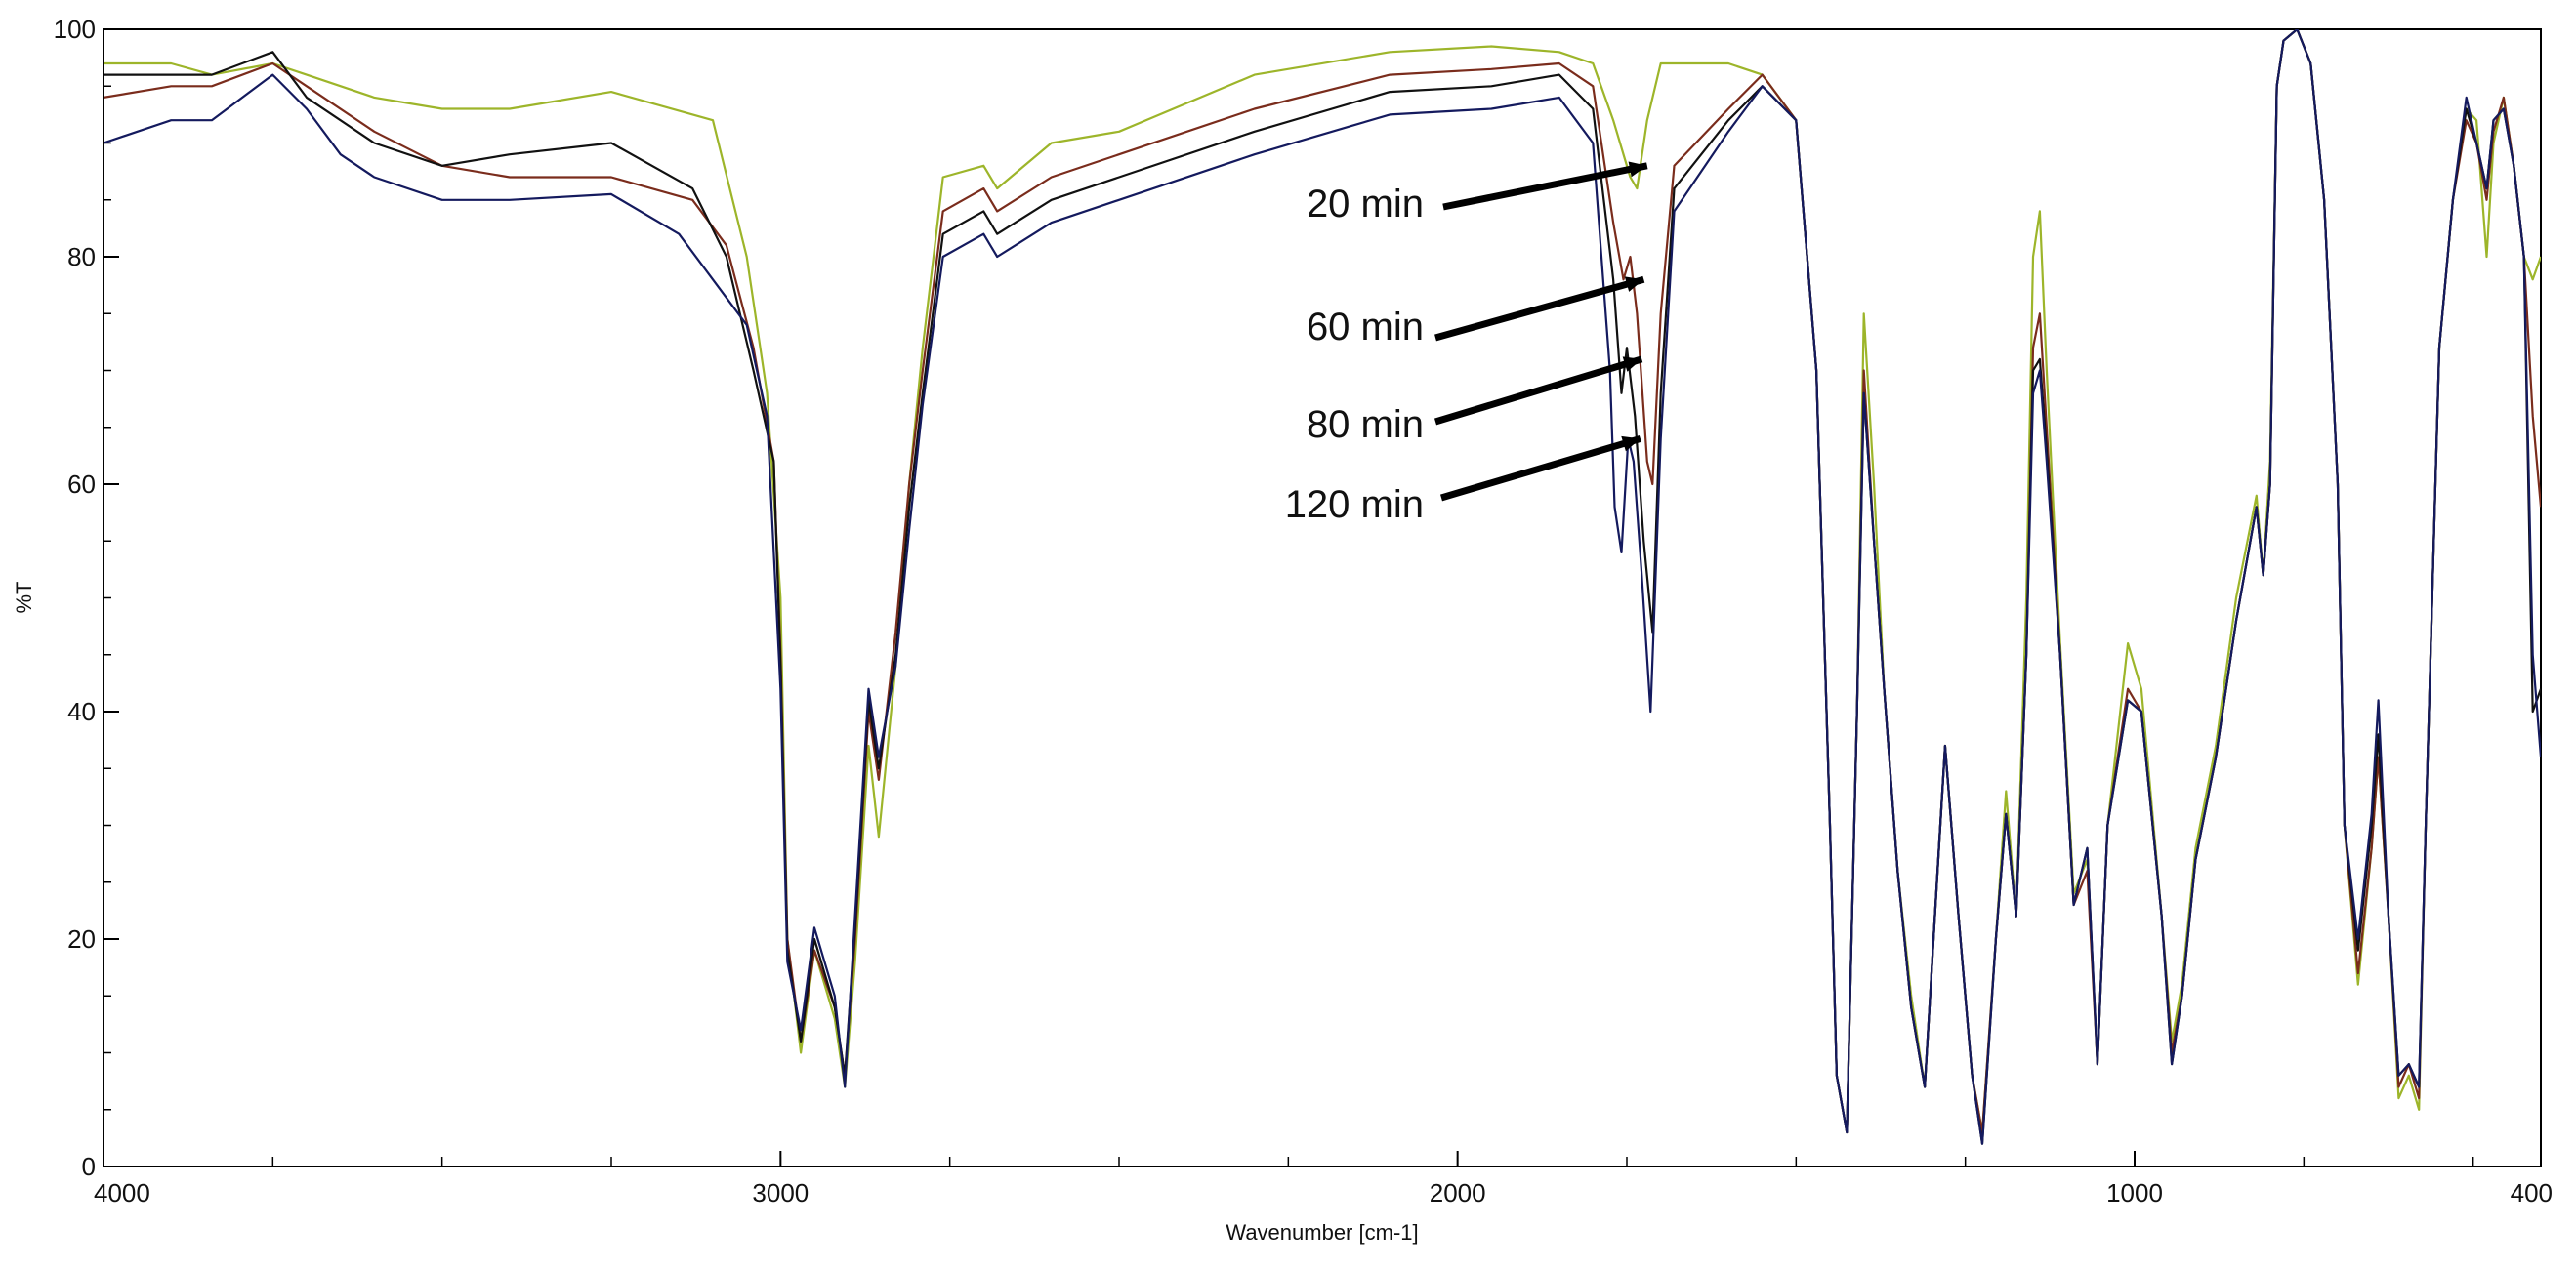 This screenshot has width=2576, height=1268. What do you see at coordinates (1365, 204) in the screenshot?
I see `annotation-label: 20 min` at bounding box center [1365, 204].